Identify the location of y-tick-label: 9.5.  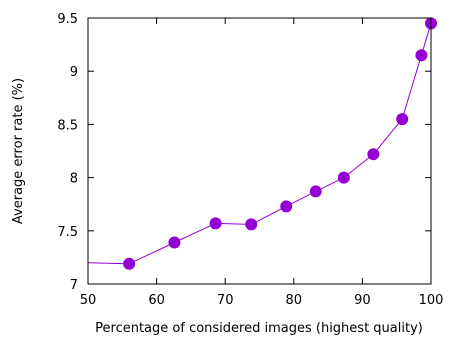
(67, 19).